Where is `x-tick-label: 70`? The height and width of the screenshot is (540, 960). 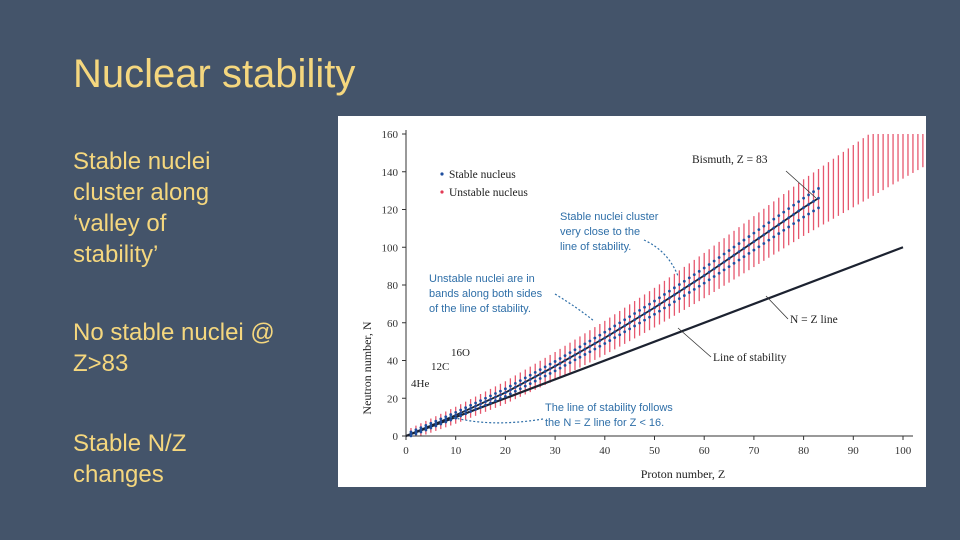 x-tick-label: 70 is located at coordinates (754, 451).